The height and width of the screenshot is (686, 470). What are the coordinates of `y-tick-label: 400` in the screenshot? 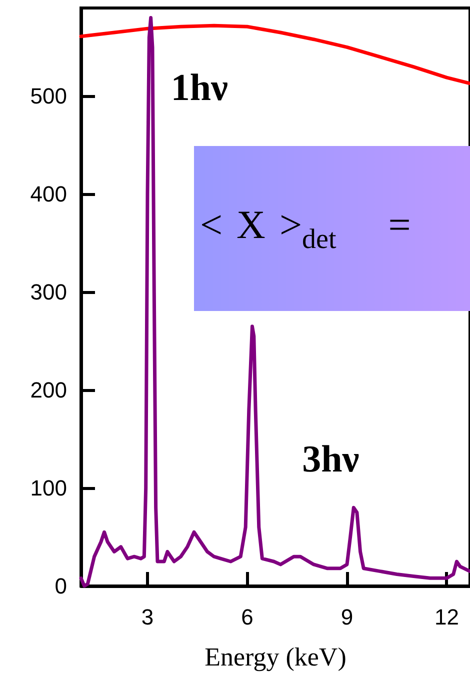 It's located at (48, 194).